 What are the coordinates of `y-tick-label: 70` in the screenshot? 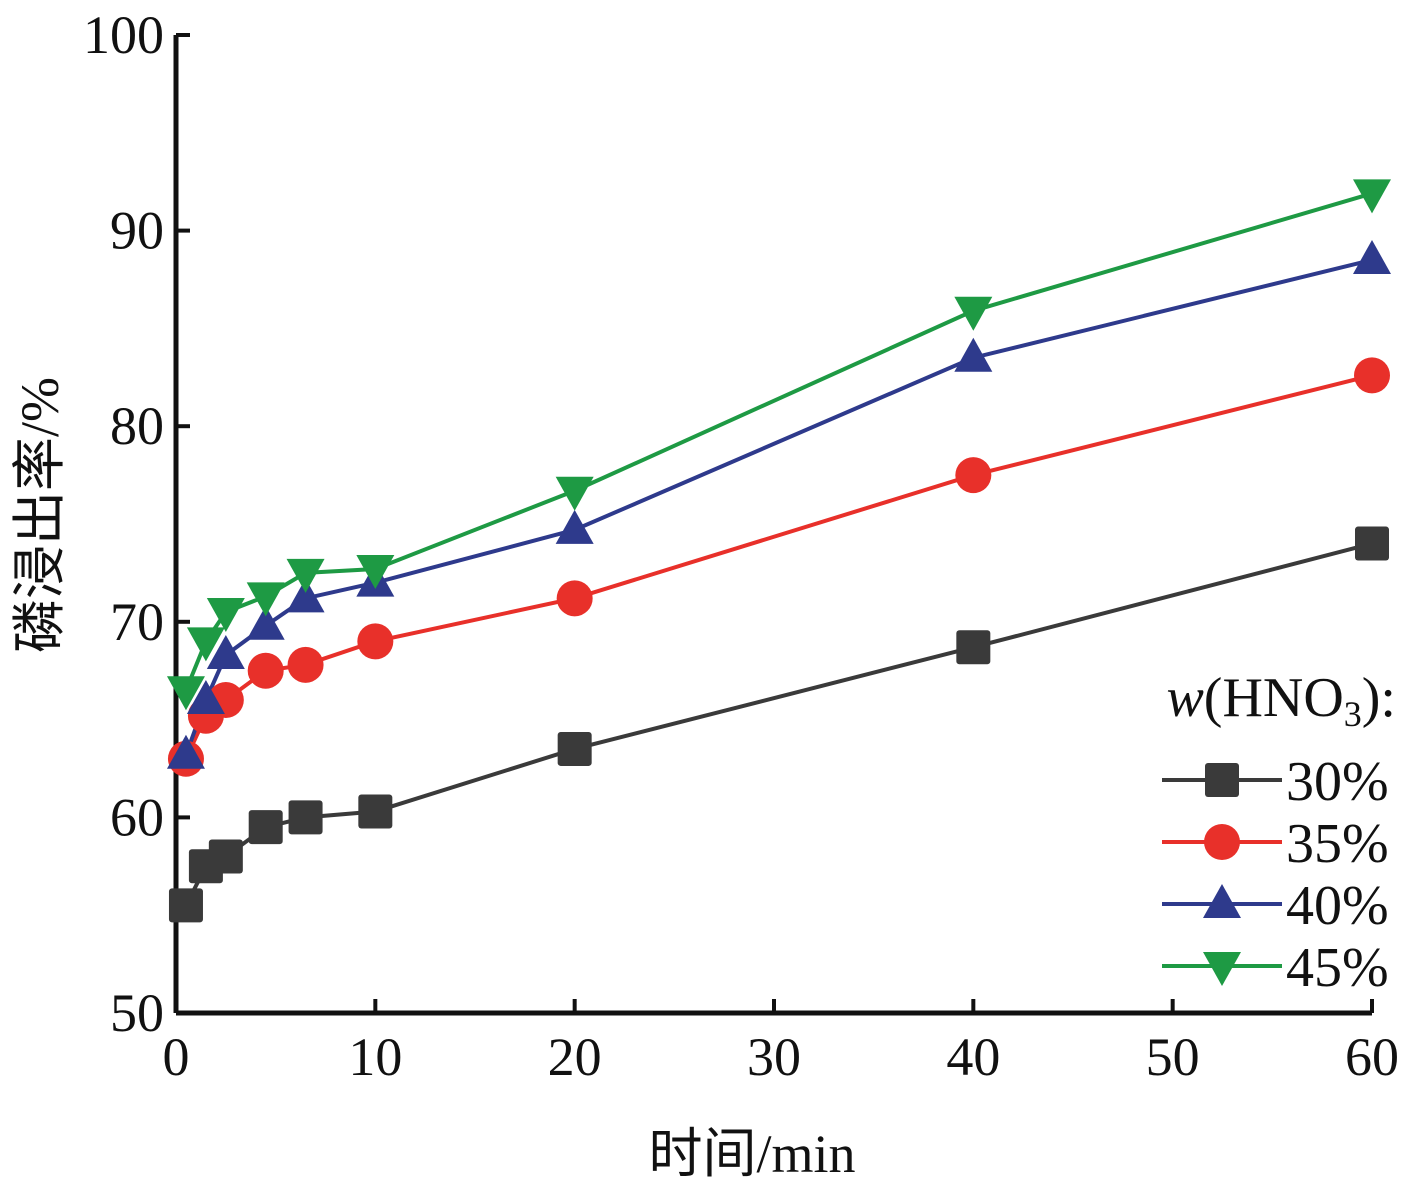 It's located at (137, 622).